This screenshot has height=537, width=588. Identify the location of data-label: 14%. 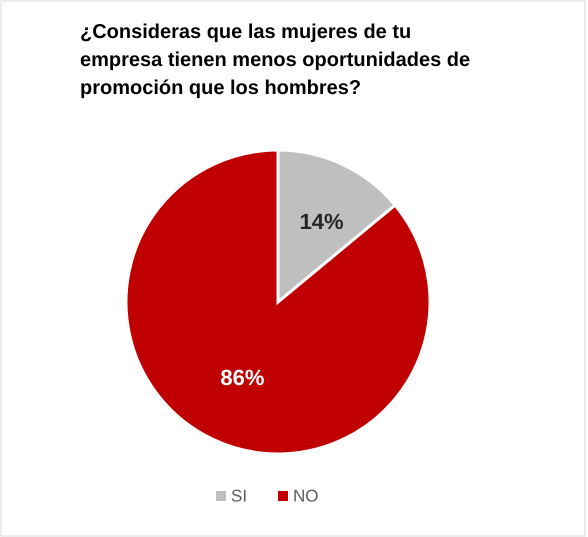
(322, 221).